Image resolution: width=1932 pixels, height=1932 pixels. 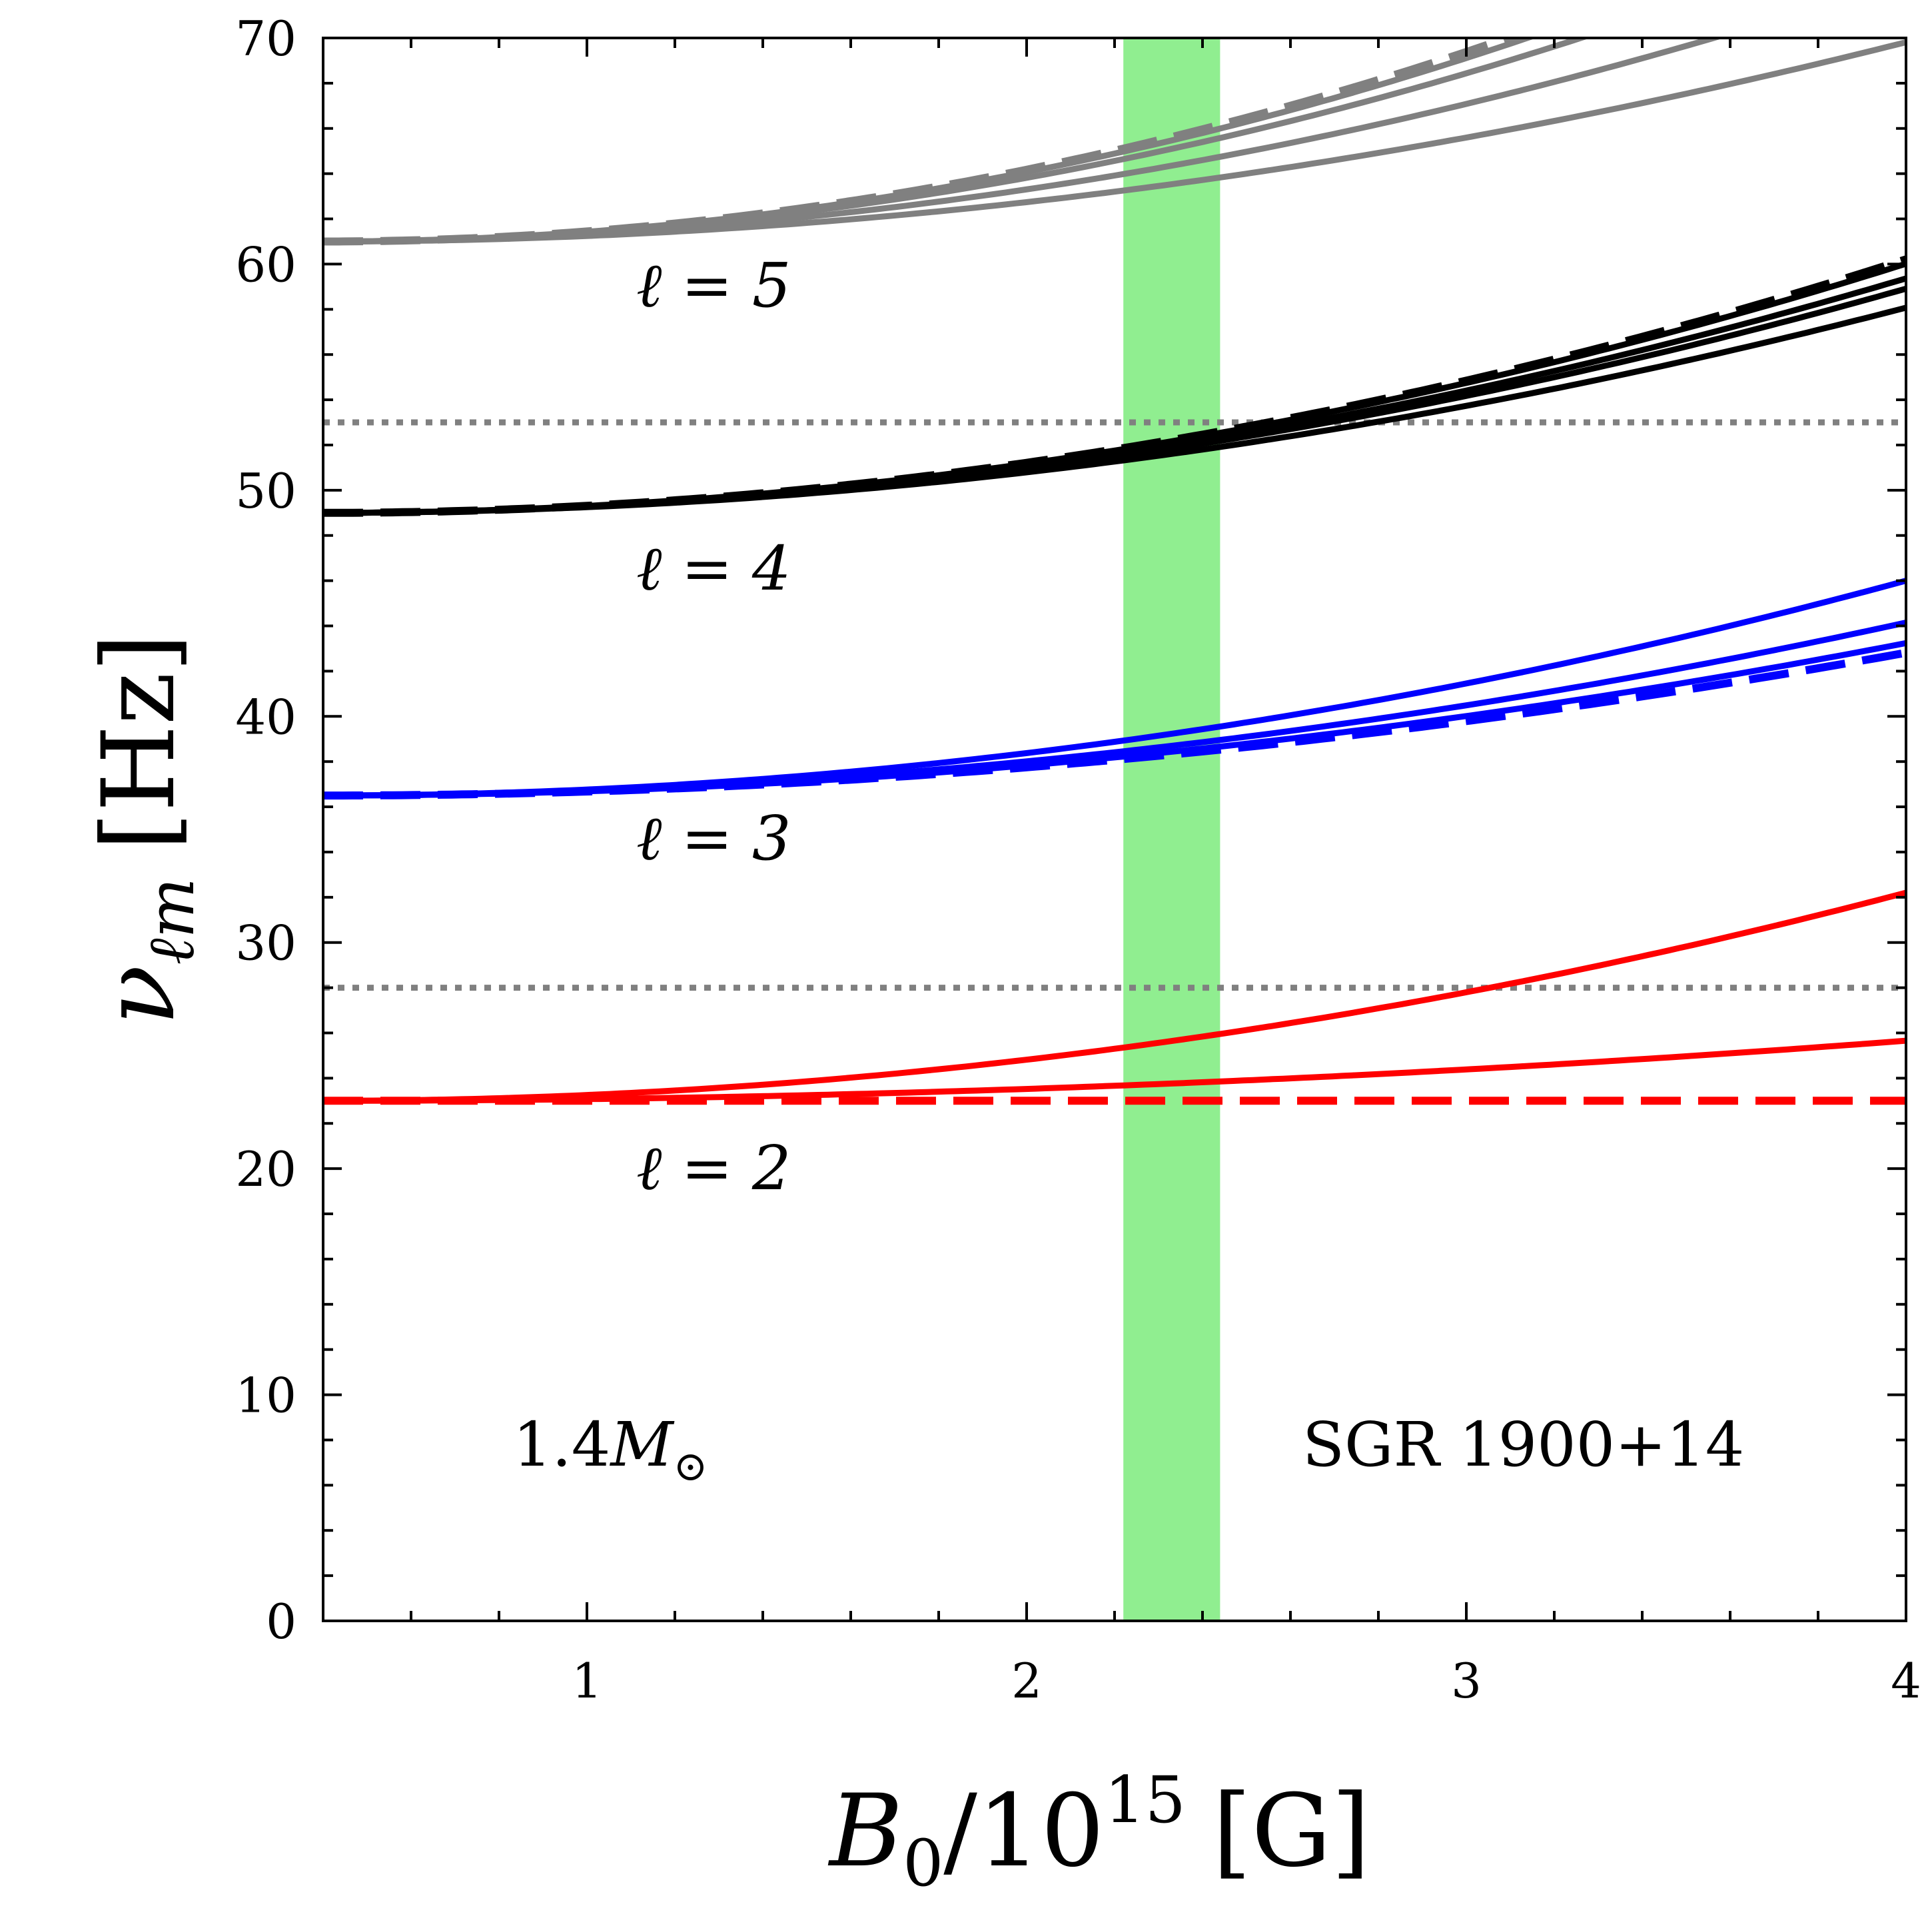 I want to click on series-l4-m0, so click(x=1114, y=386).